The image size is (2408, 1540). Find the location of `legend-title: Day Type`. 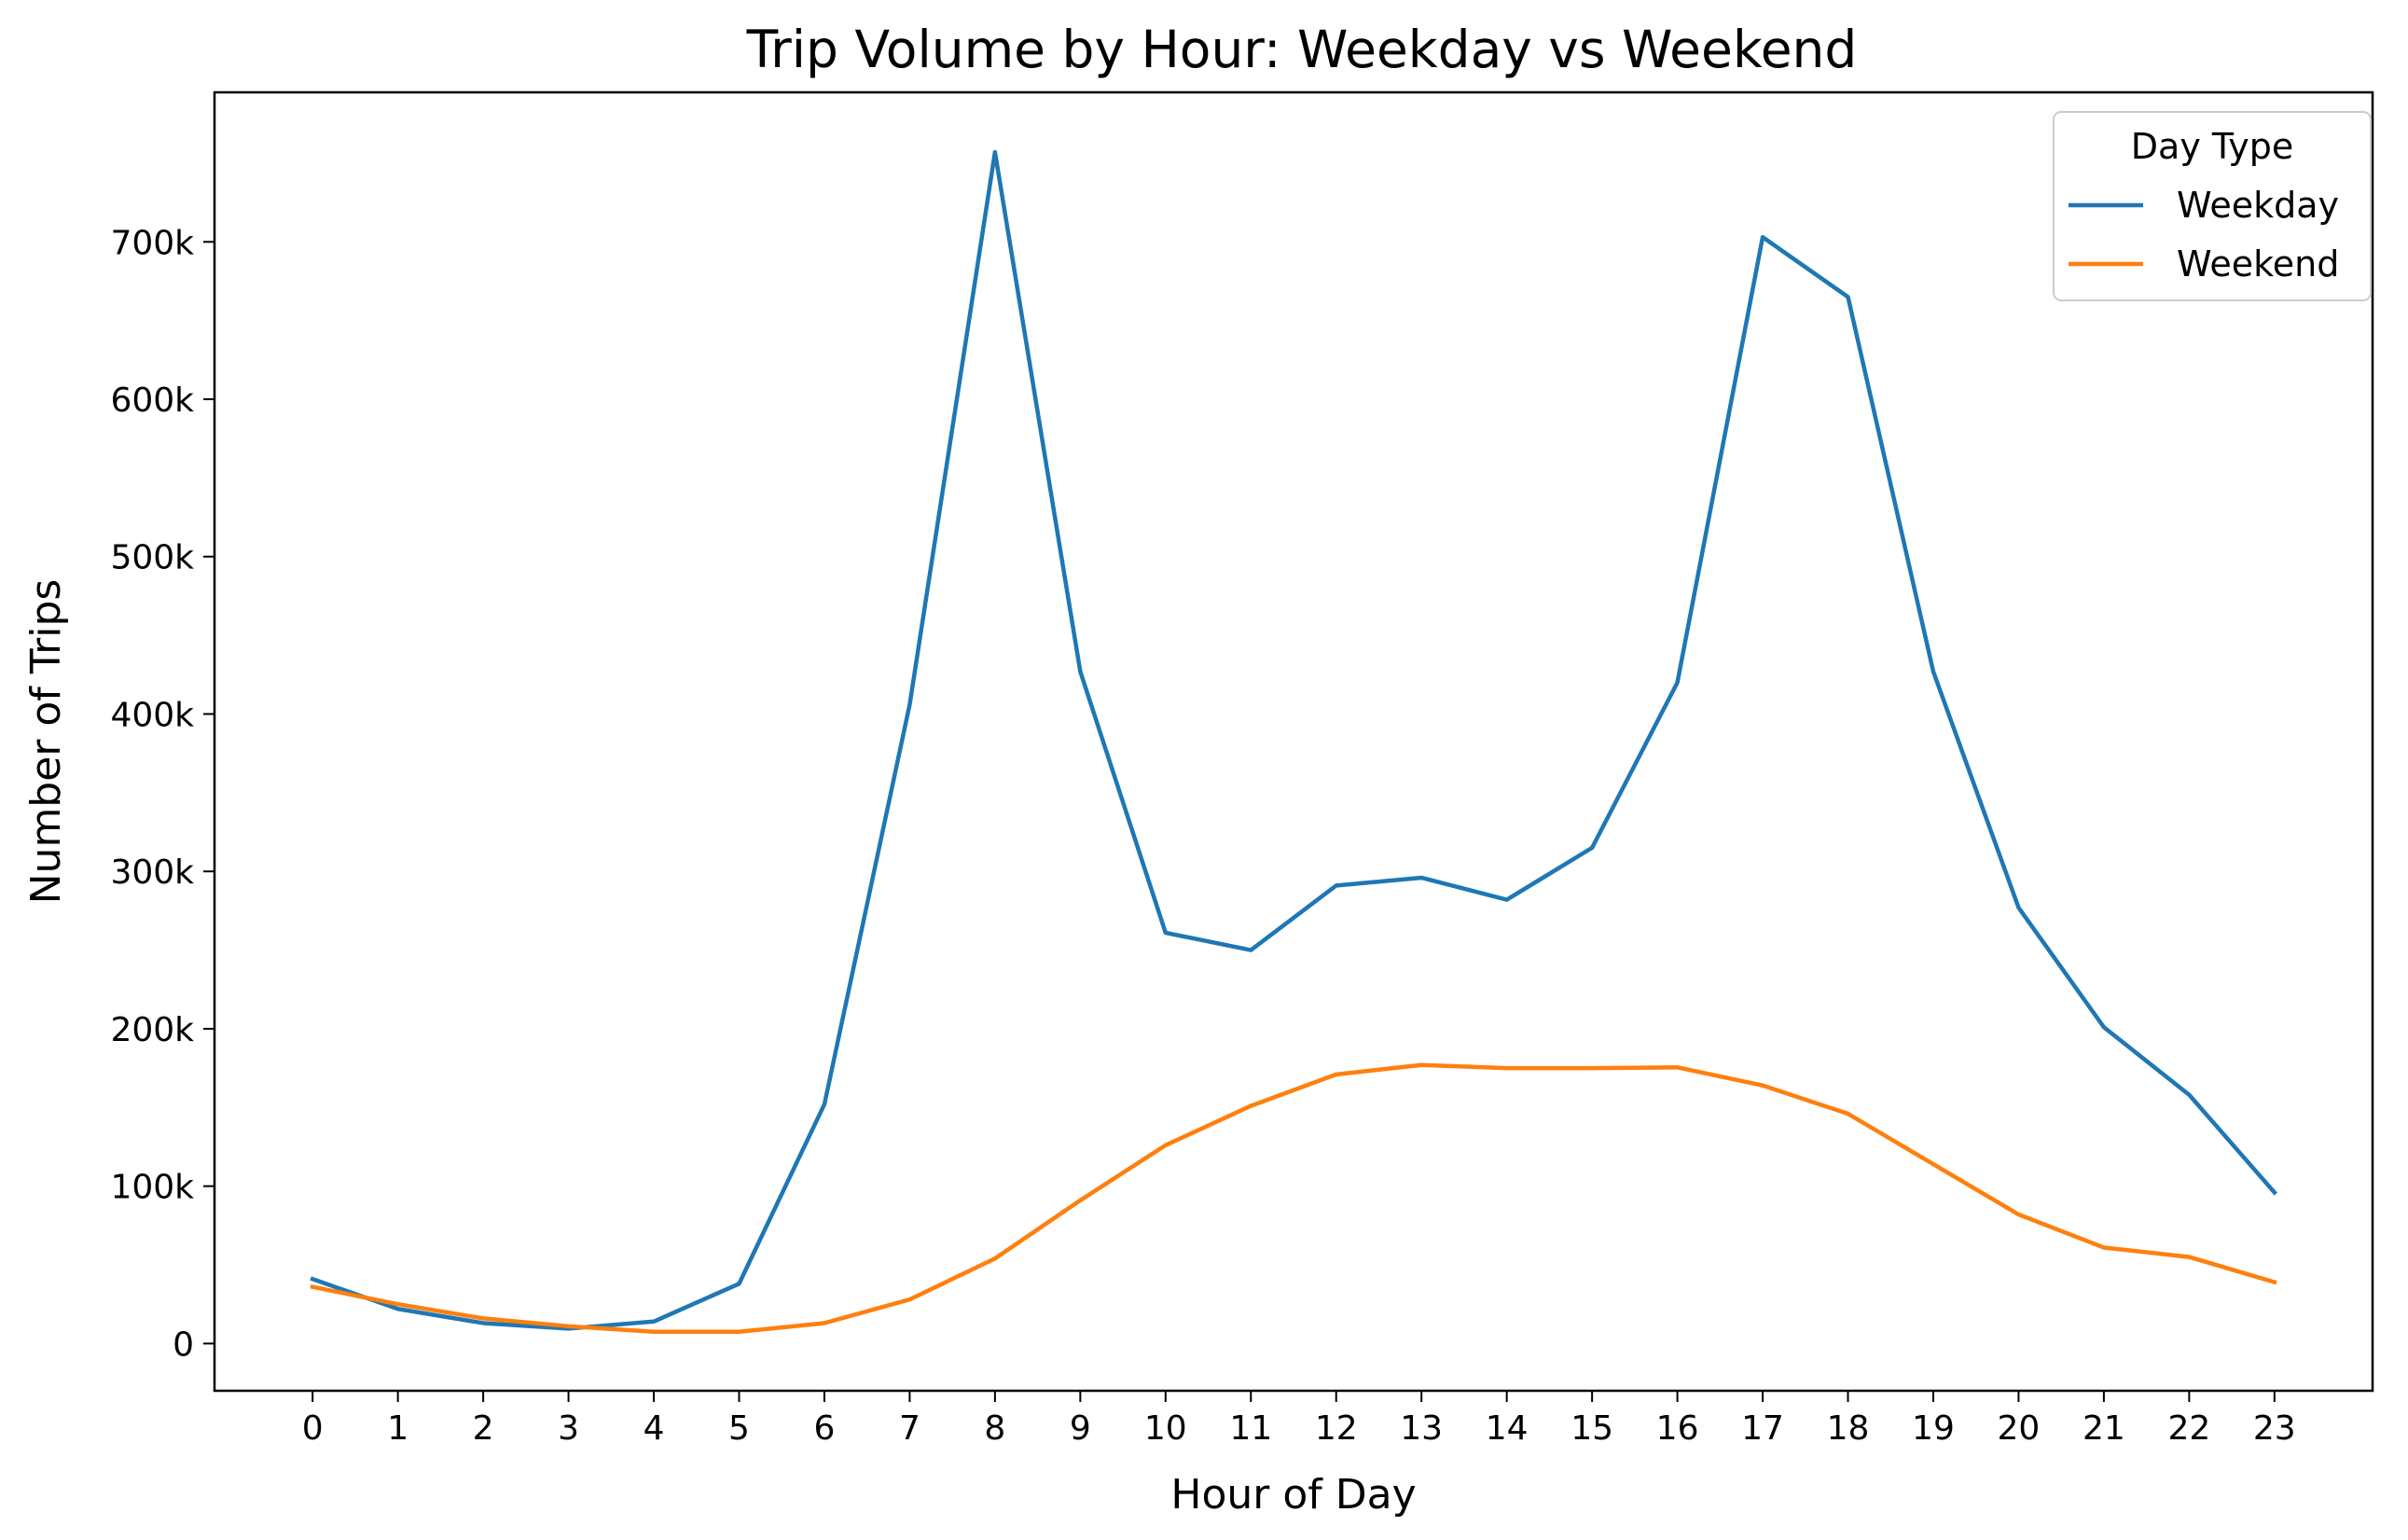

legend-title: Day Type is located at coordinates (2212, 146).